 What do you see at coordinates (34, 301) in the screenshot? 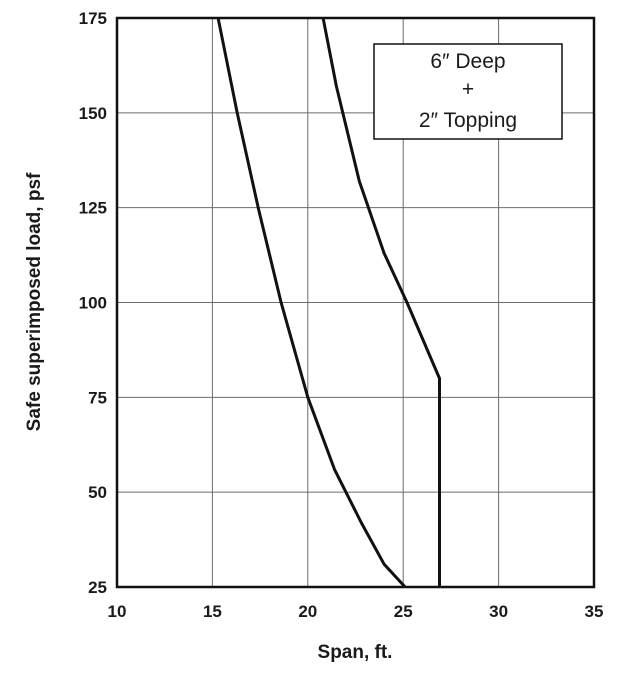
I see `y-axis-title: Safe superimposed load, psf` at bounding box center [34, 301].